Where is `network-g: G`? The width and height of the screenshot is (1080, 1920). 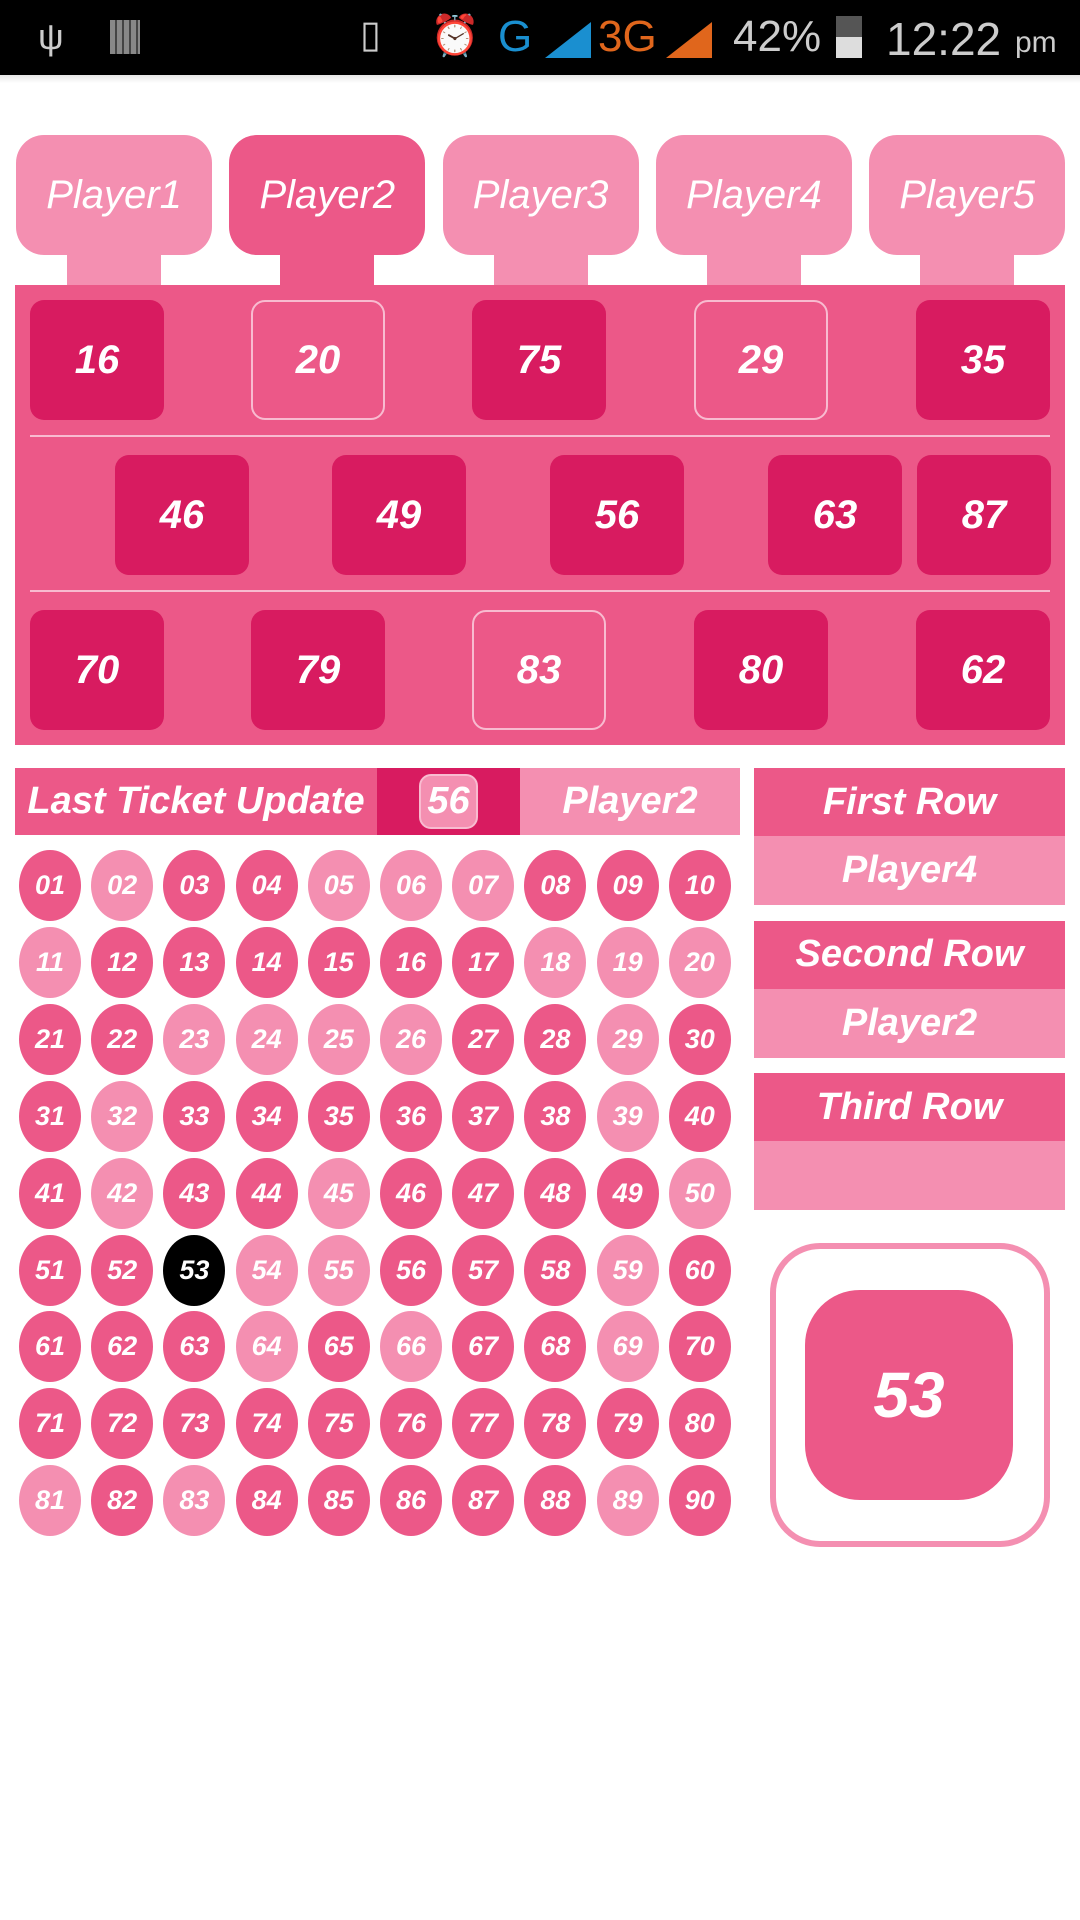 network-g: G is located at coordinates (515, 36).